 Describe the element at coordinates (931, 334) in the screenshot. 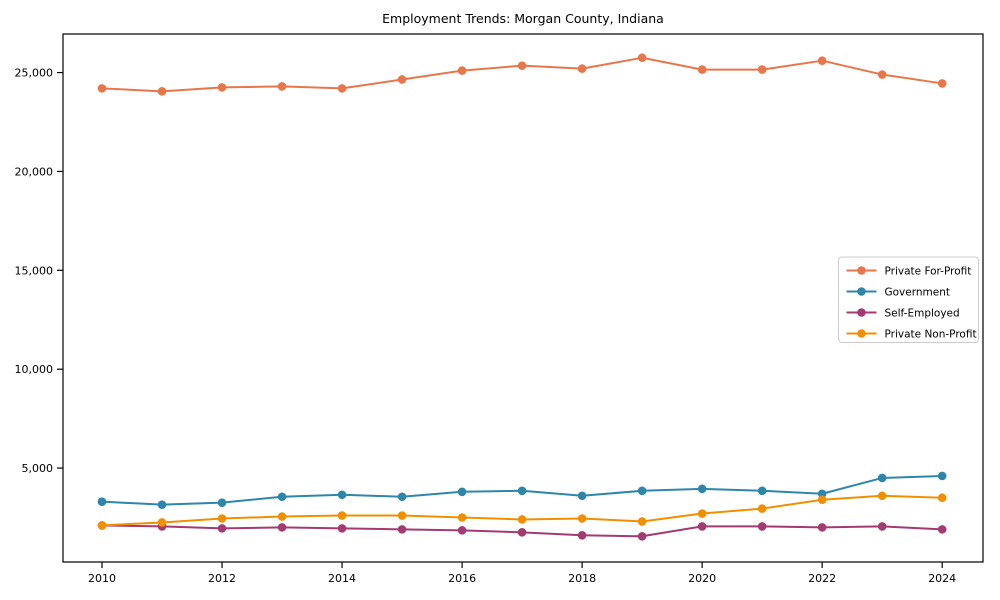

I see `legend-label-private-non-profit: Private Non-Profit` at that location.